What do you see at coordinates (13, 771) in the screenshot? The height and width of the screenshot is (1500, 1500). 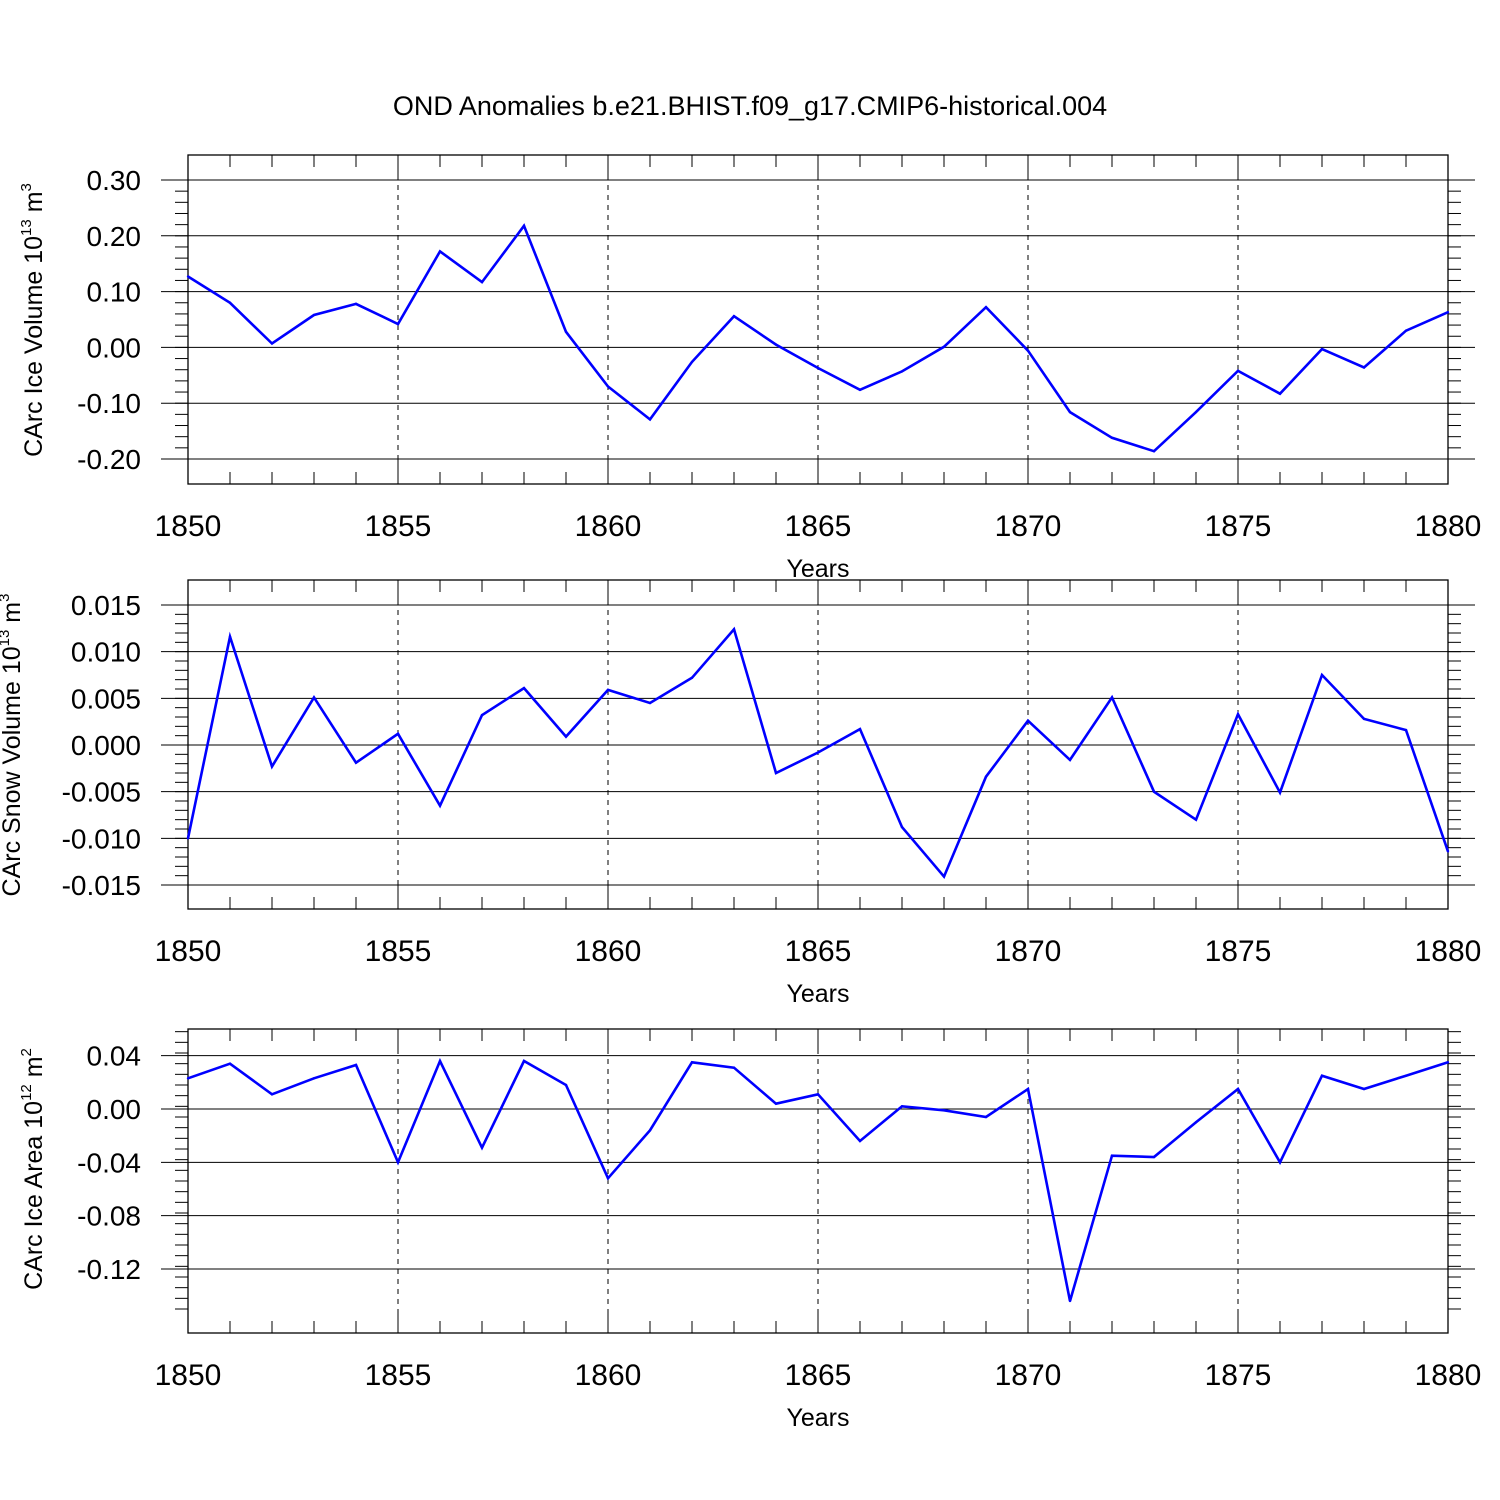 I see `y-axis-label-text: CArc Snow Volume 10` at bounding box center [13, 771].